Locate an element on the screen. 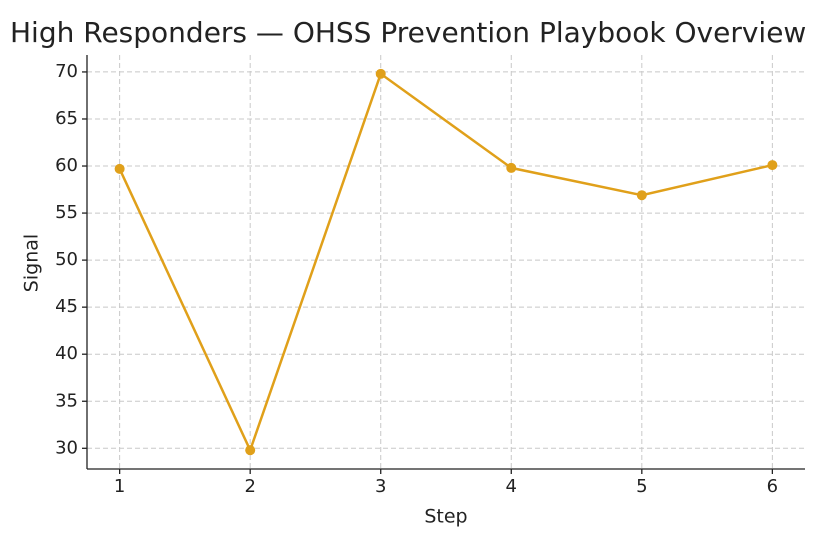 Image resolution: width=825 pixels, height=550 pixels. y-tick-label: 55 is located at coordinates (66, 212).